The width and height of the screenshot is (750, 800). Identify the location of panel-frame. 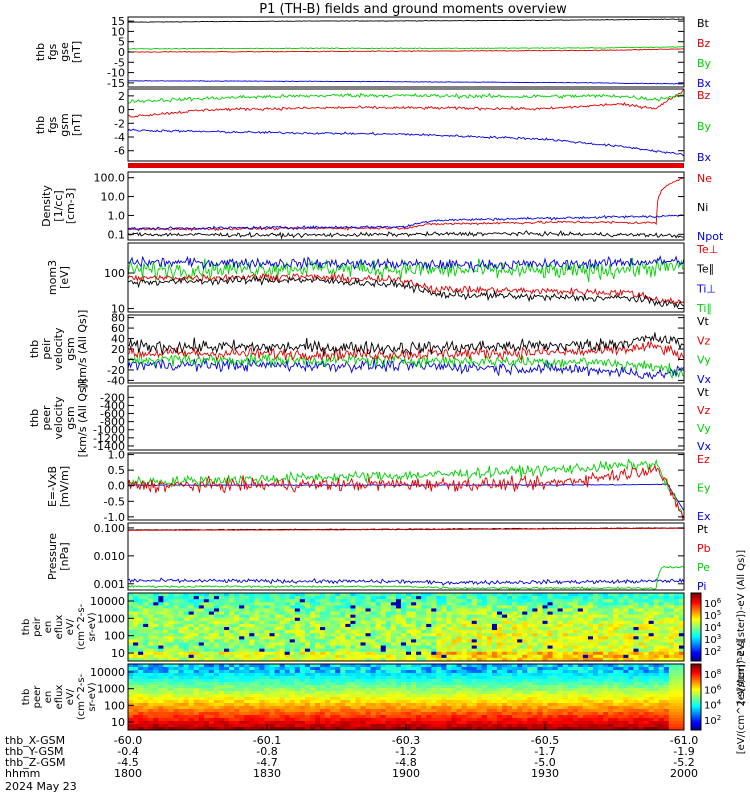
(406, 52).